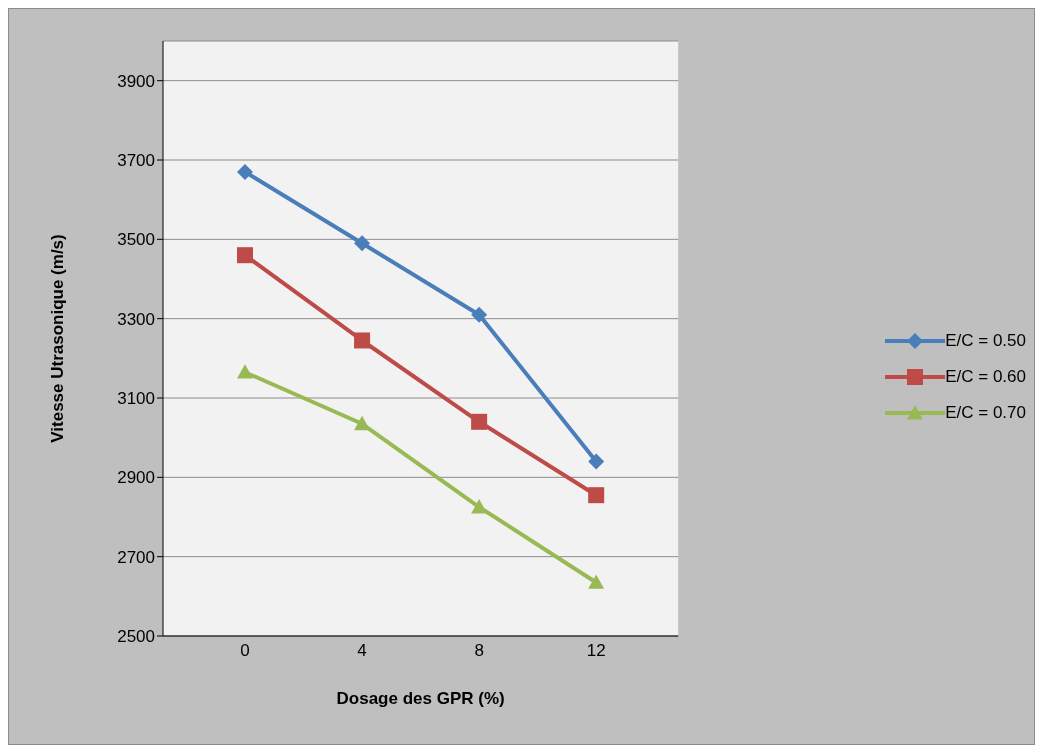  I want to click on x-tick-label: 4, so click(362, 651).